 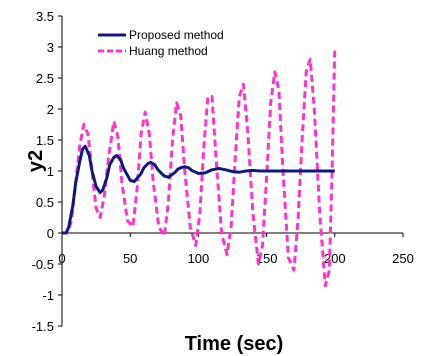 I want to click on legend-label-proposed-method: Proposed method, so click(x=176, y=35).